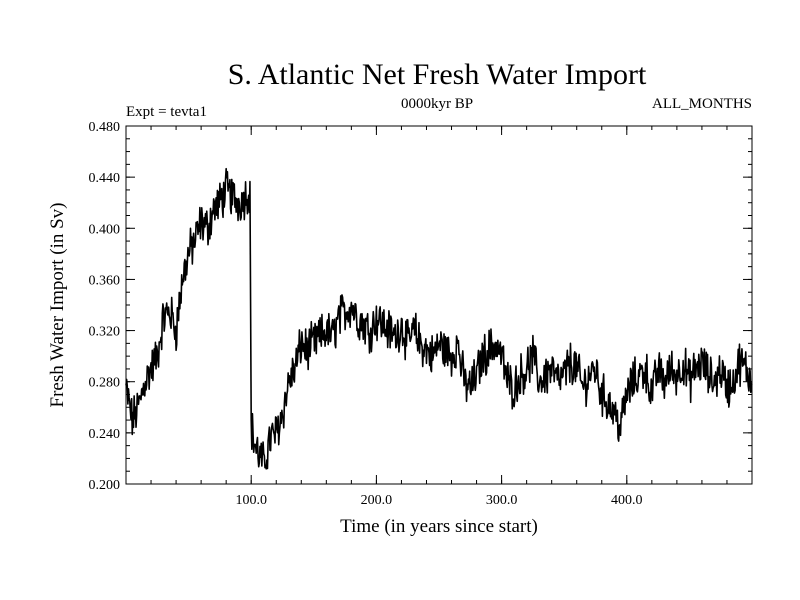 The height and width of the screenshot is (600, 800). What do you see at coordinates (702, 104) in the screenshot?
I see `months-label: ALL_MONTHS` at bounding box center [702, 104].